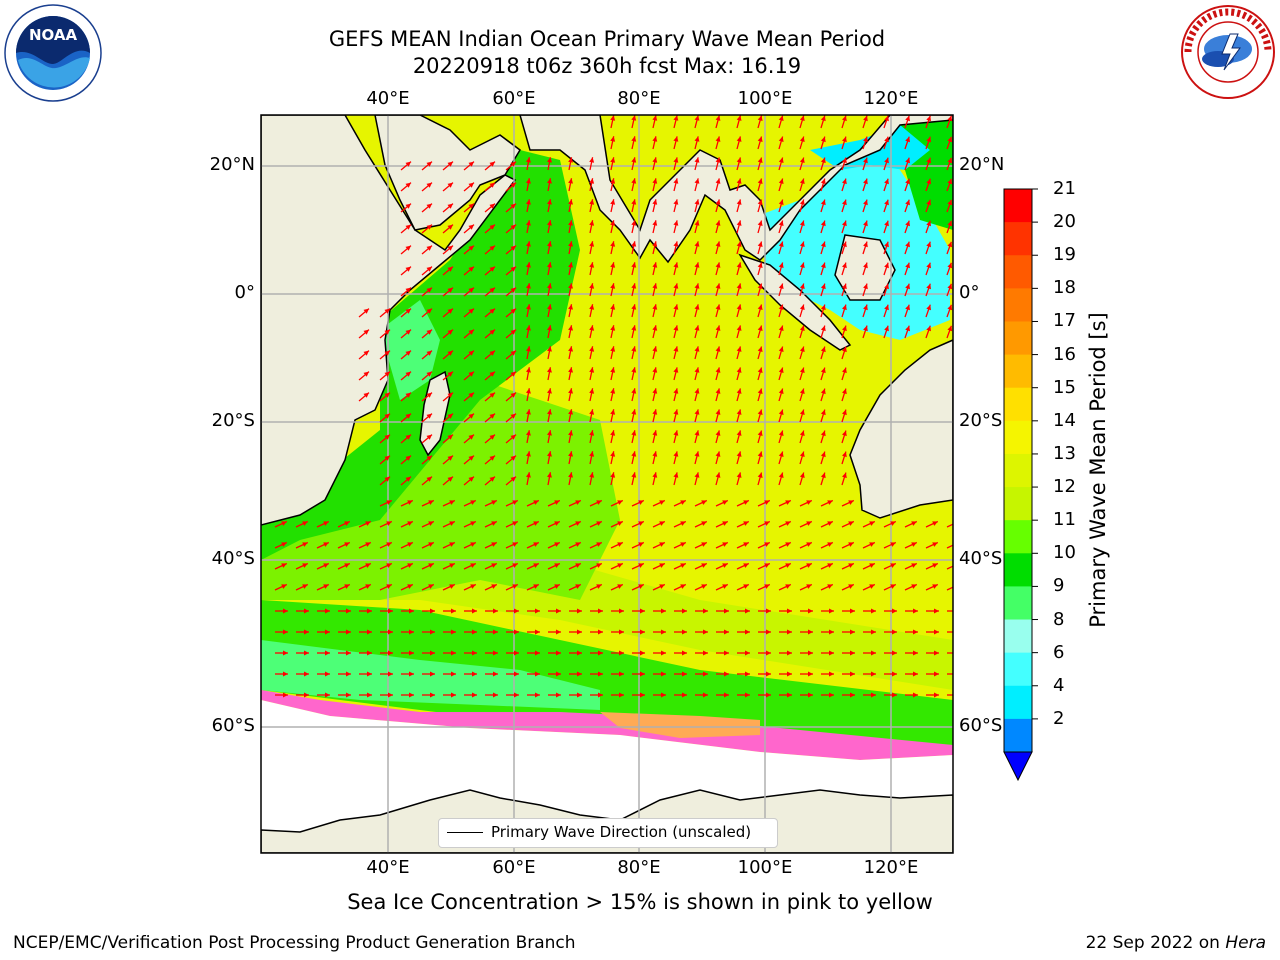 This screenshot has width=1280, height=960. What do you see at coordinates (891, 98) in the screenshot?
I see `lon-label: 120°E` at bounding box center [891, 98].